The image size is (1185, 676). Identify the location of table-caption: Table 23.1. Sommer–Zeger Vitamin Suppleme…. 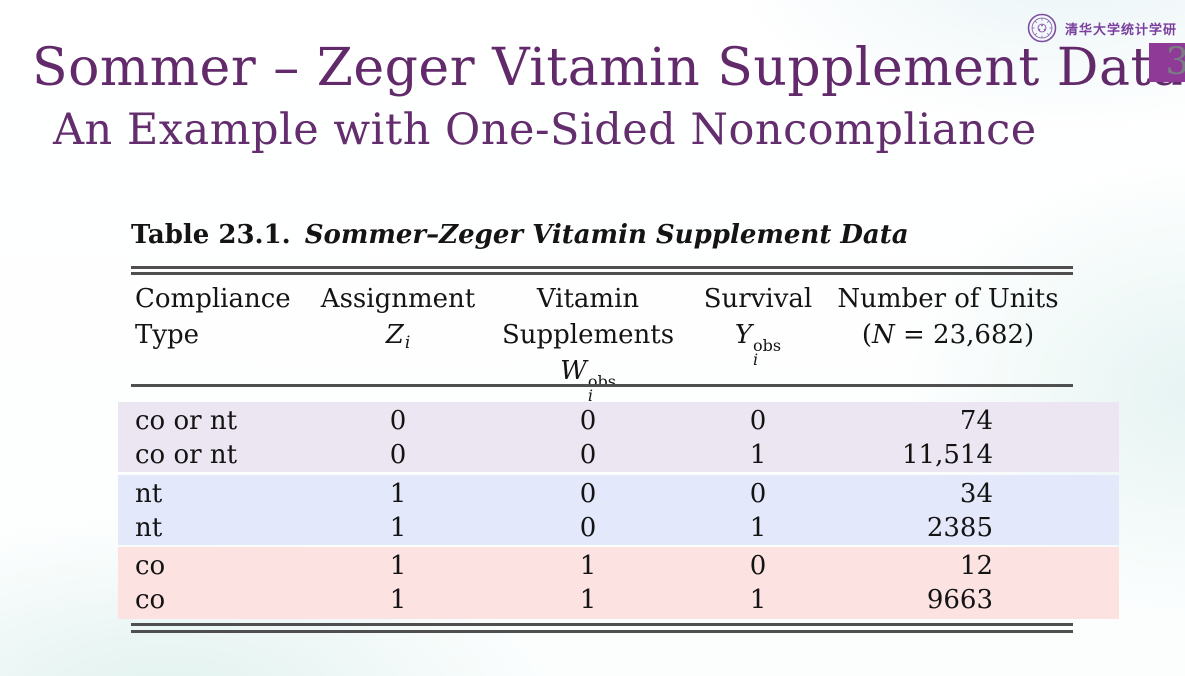
(520, 235).